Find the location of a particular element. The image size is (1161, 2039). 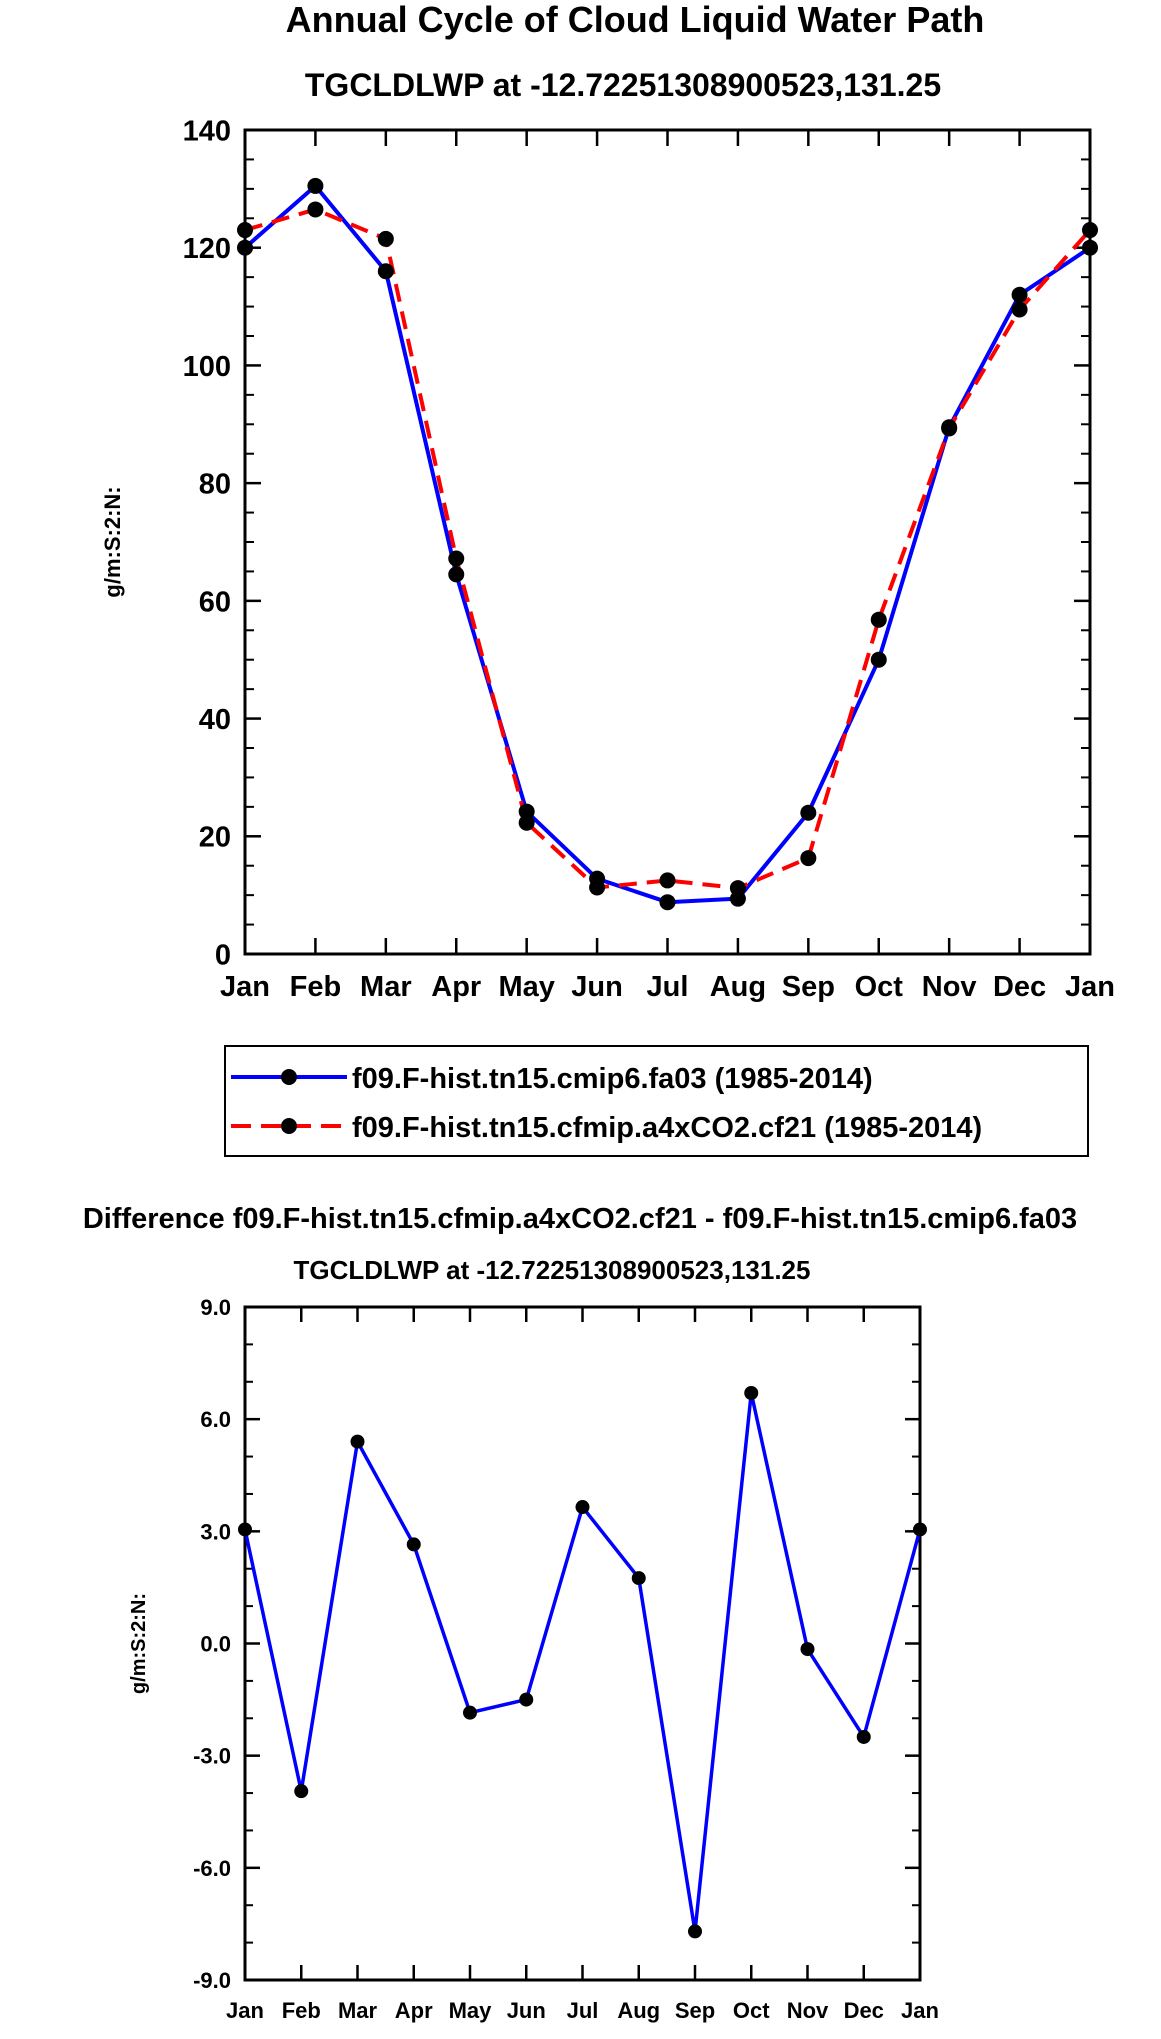

chart2-ytick-label: 3.0 is located at coordinates (215, 1531).